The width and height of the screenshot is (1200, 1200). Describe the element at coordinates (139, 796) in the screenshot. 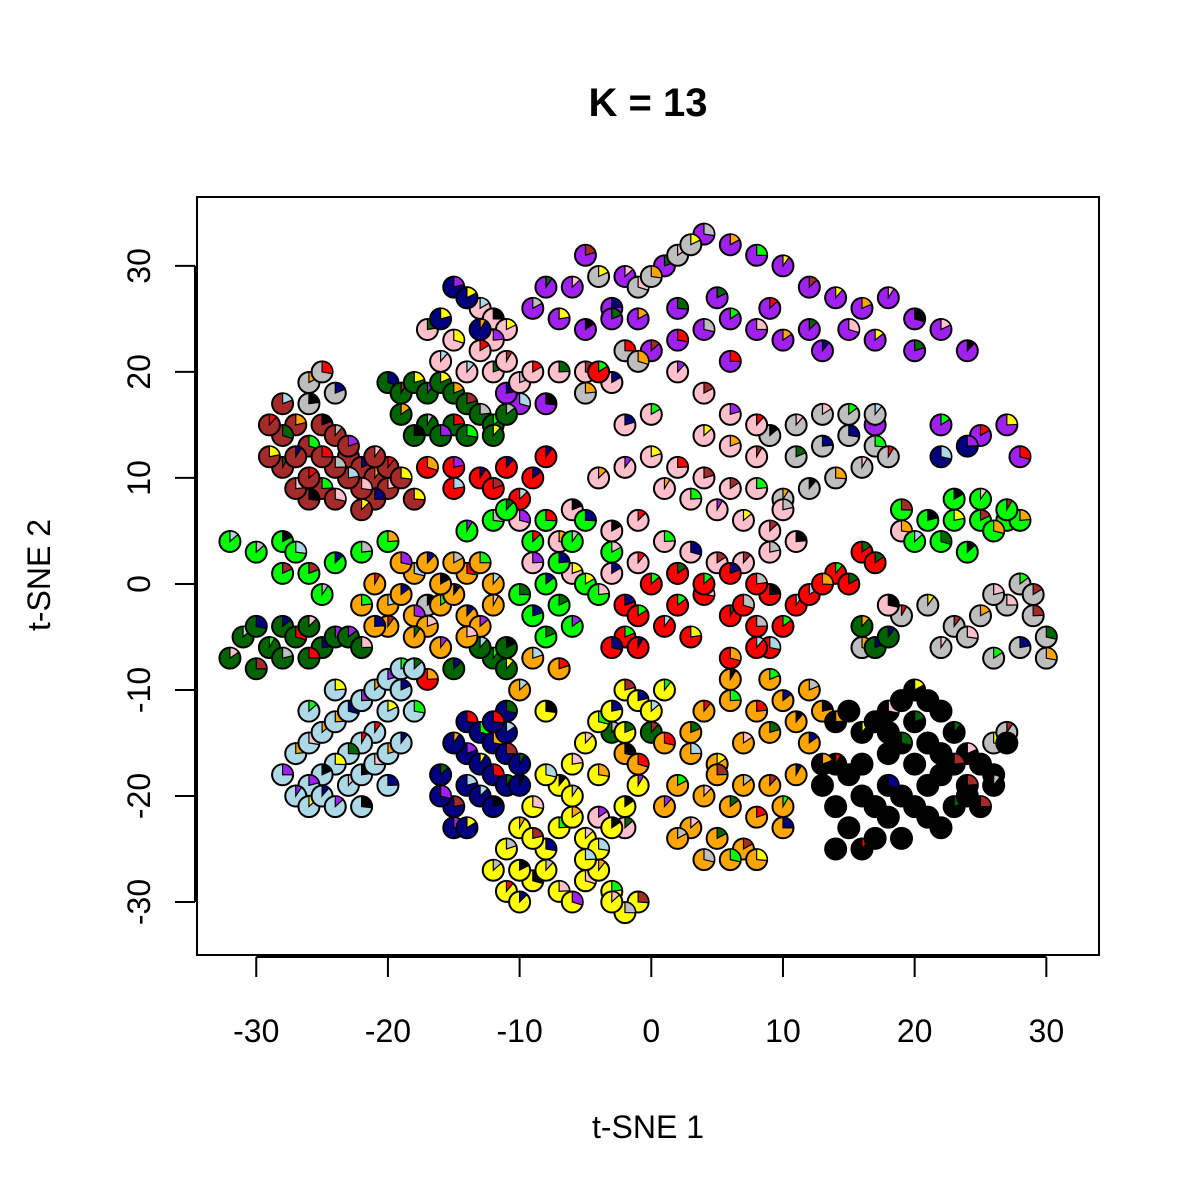

I see `y-tick-label: -20` at that location.